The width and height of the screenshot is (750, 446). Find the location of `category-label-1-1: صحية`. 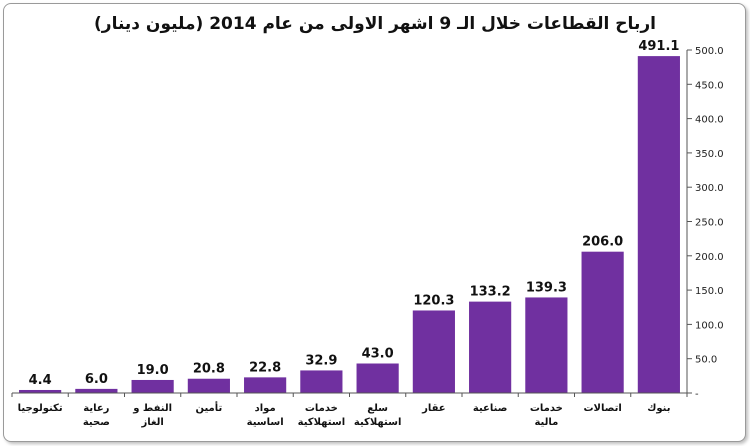

category-label-1-1: صحية is located at coordinates (96, 422).